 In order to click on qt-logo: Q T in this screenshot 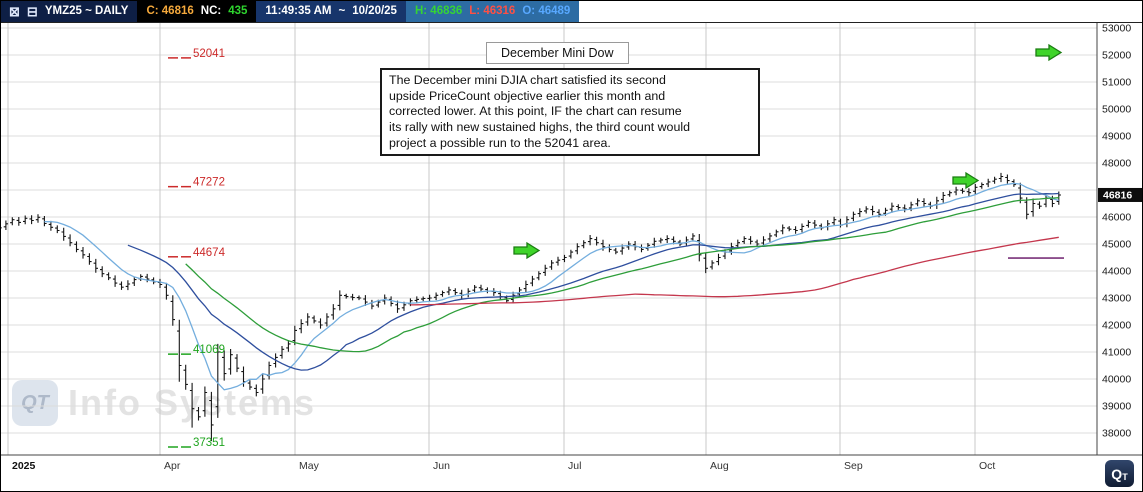, I will do `click(1119, 473)`.